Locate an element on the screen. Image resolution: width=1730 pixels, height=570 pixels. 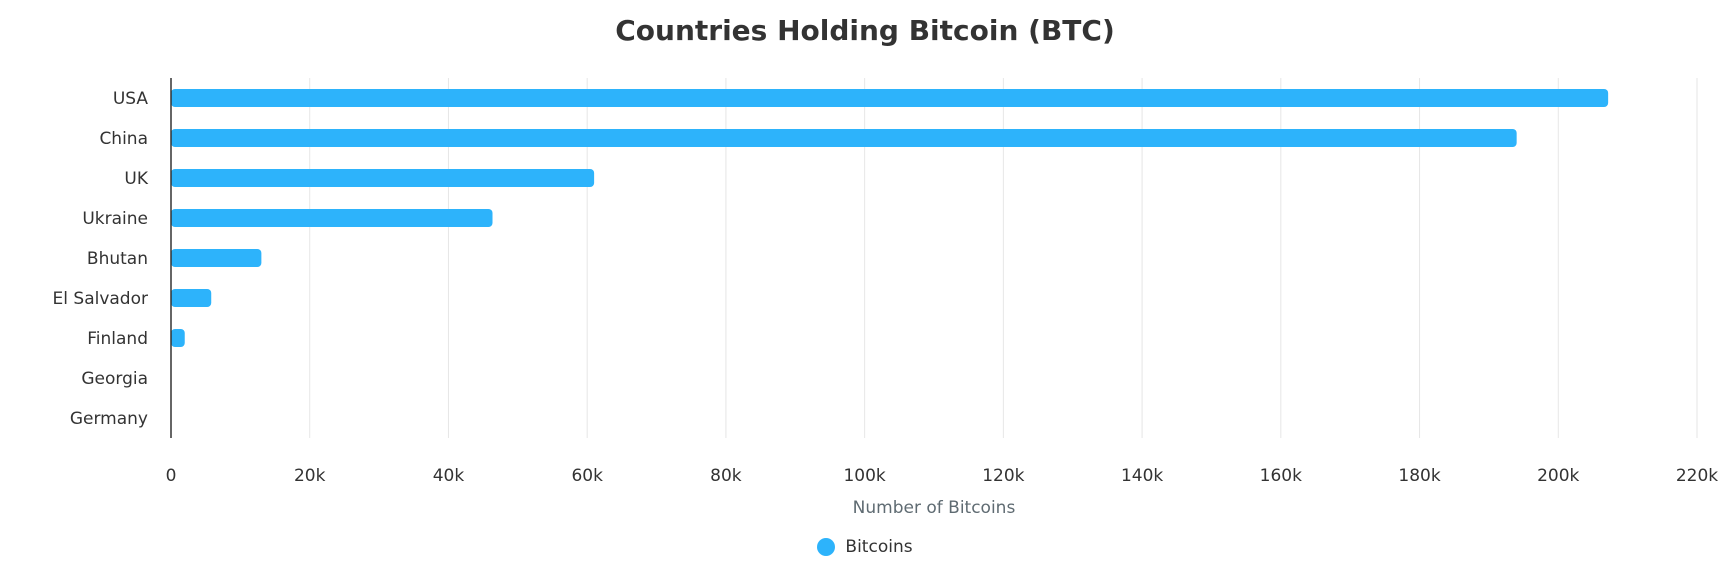
x-tick-label: 140k is located at coordinates (1142, 476).